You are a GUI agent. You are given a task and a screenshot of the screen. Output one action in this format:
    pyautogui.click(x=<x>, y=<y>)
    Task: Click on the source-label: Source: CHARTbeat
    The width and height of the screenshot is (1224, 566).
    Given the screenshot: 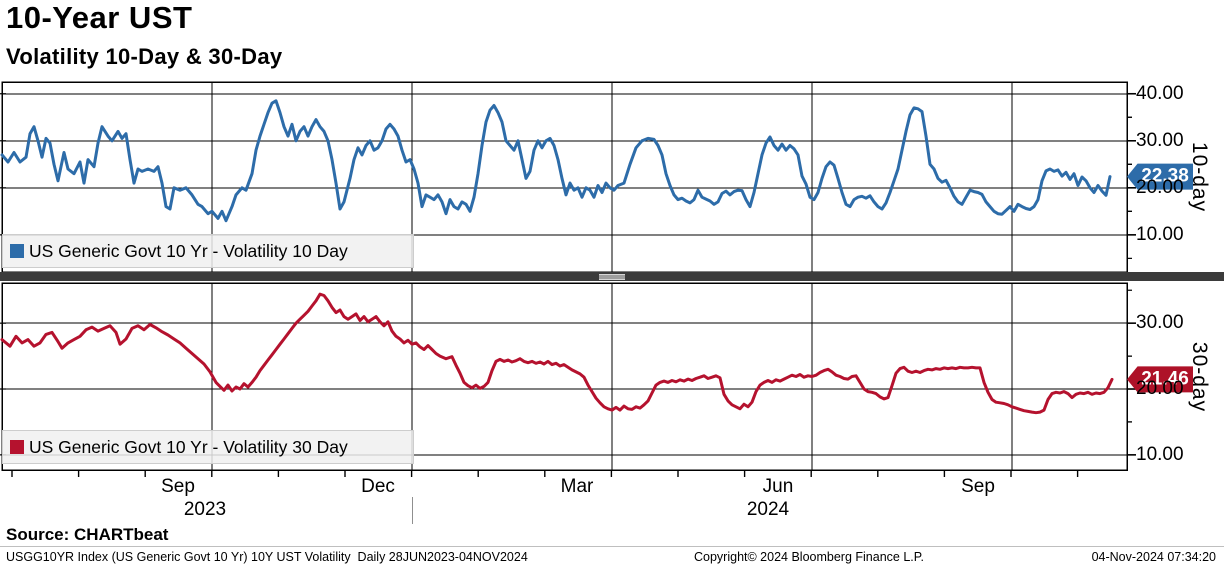 What is the action you would take?
    pyautogui.click(x=87, y=534)
    